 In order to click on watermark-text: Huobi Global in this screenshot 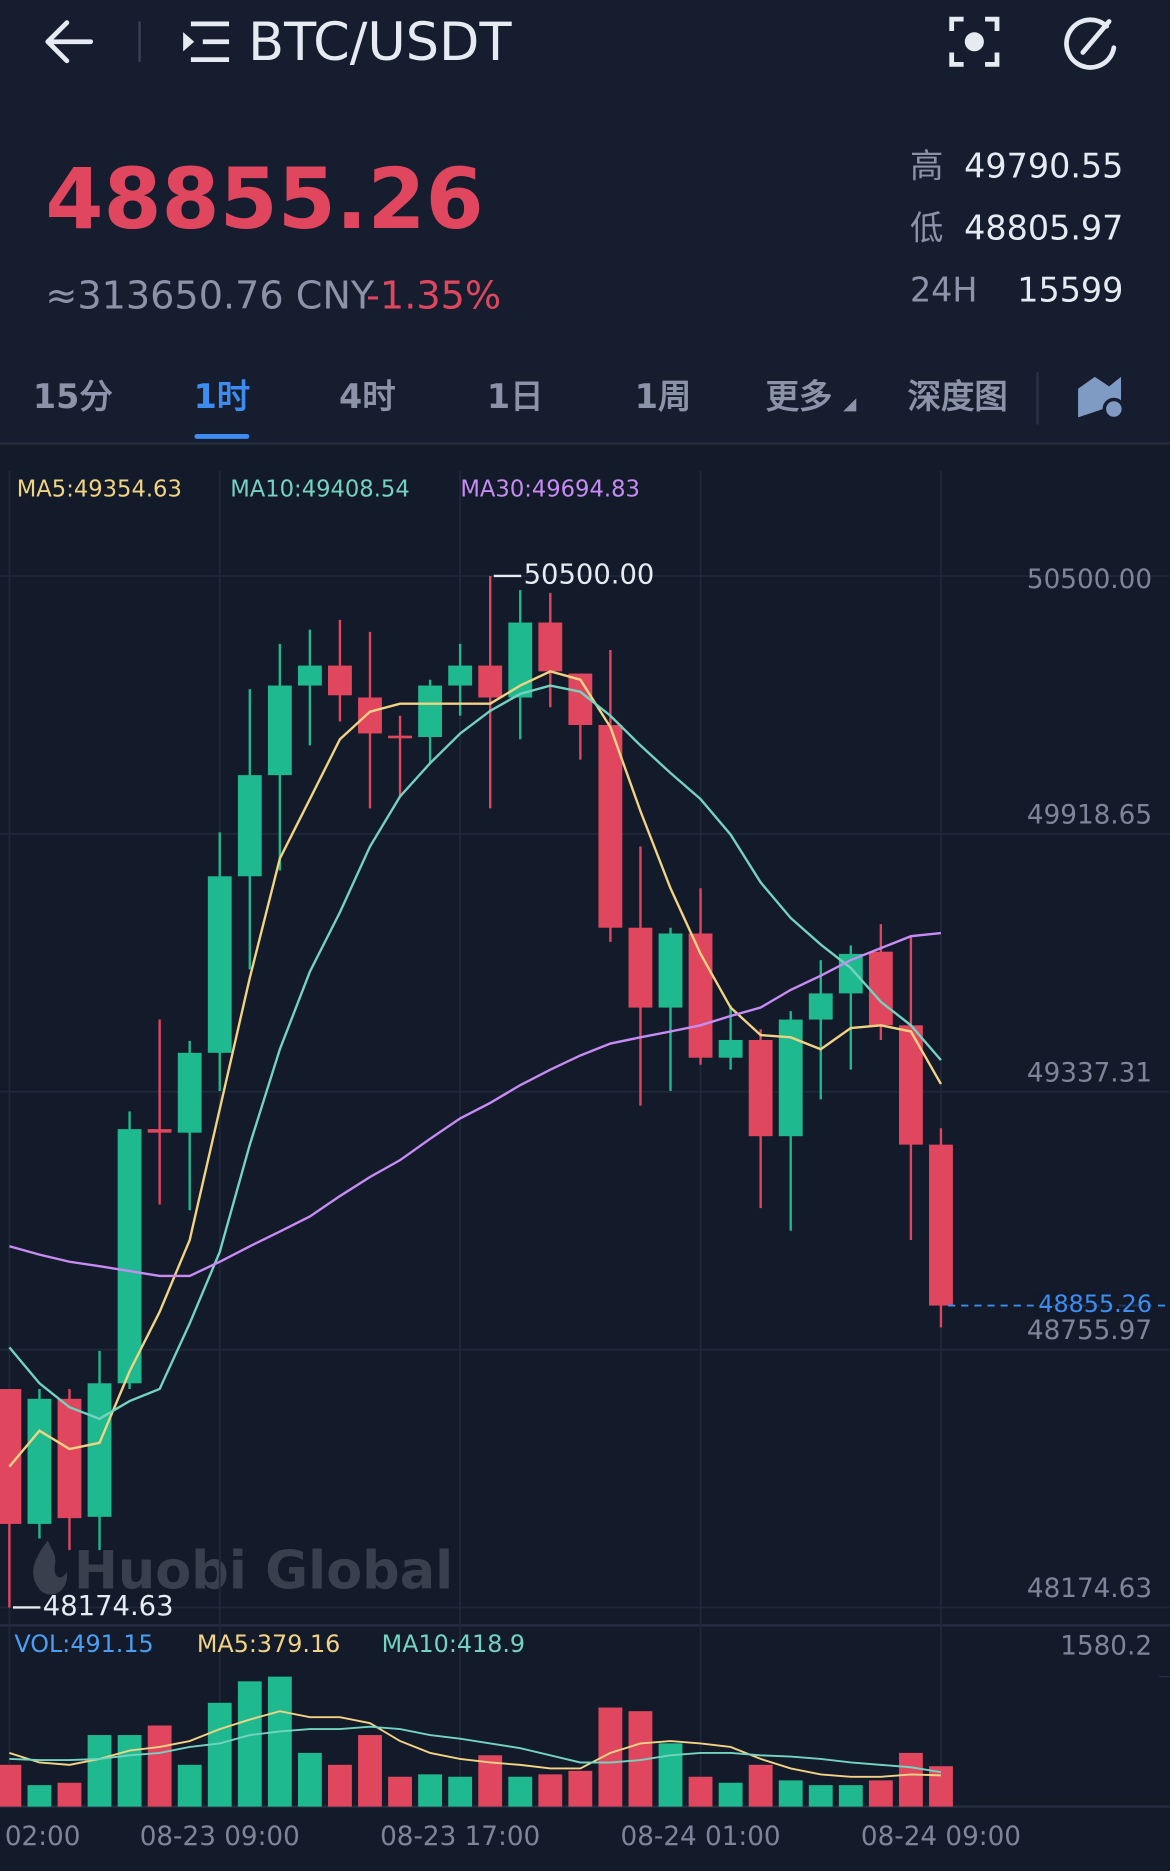, I will do `click(263, 1571)`.